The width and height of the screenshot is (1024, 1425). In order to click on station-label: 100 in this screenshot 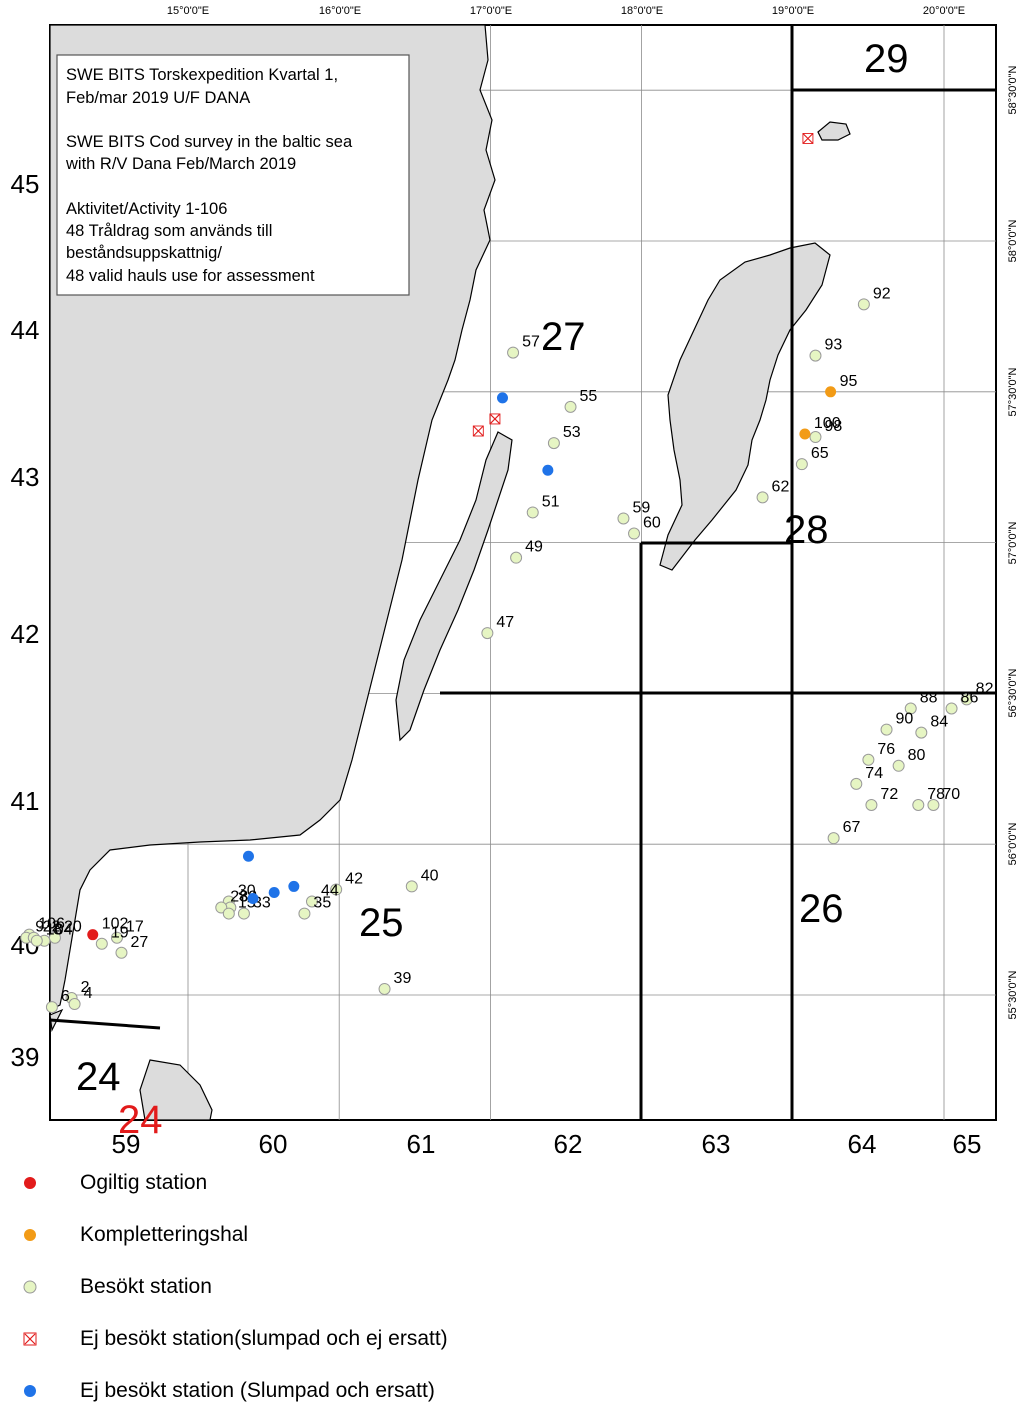, I will do `click(827, 423)`.